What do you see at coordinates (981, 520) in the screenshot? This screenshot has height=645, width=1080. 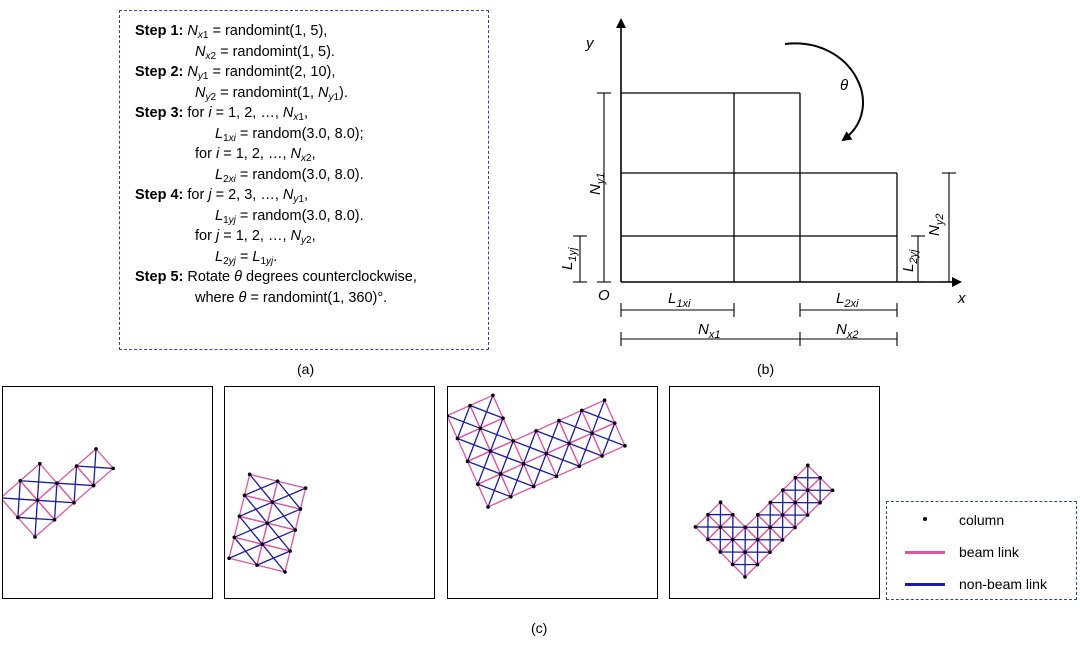 I see `legend-item-column: column` at bounding box center [981, 520].